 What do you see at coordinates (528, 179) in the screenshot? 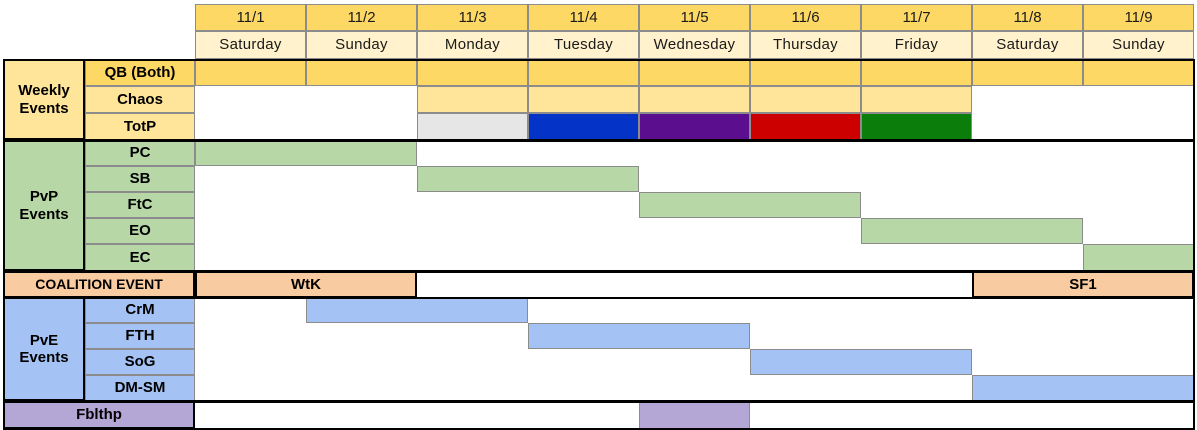
I see `sb-event-bar` at bounding box center [528, 179].